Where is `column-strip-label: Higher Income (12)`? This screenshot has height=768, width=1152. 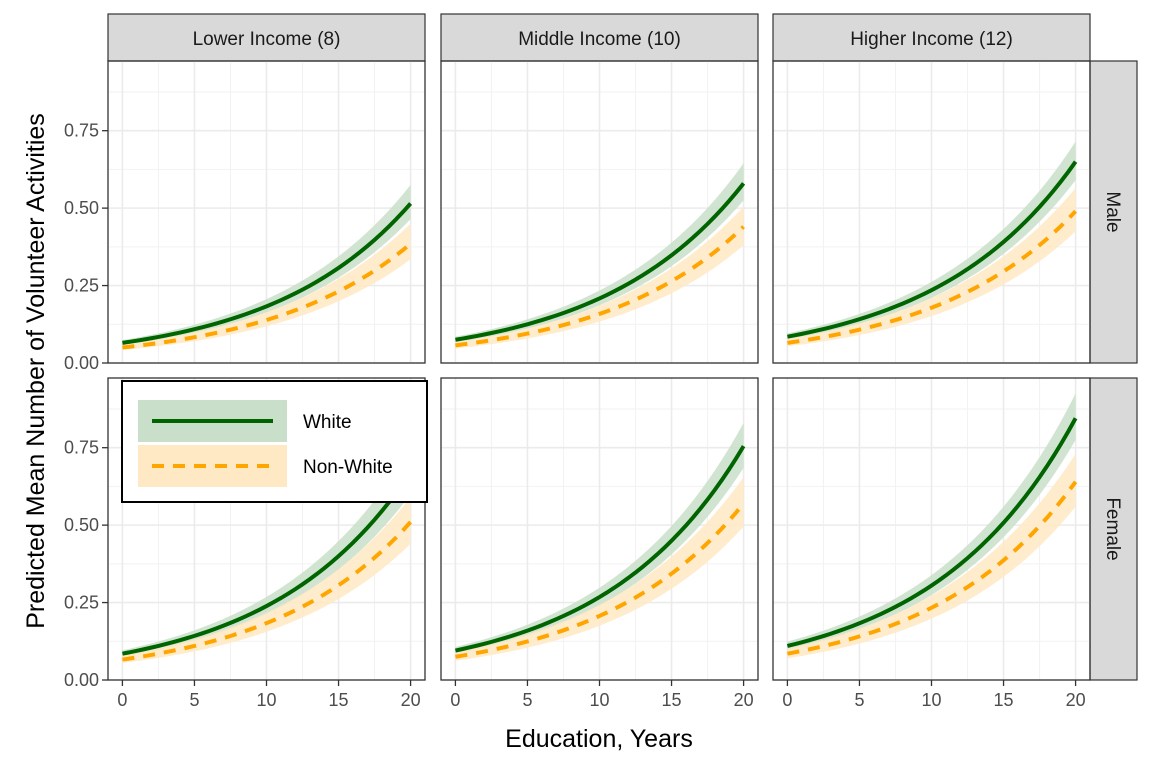 column-strip-label: Higher Income (12) is located at coordinates (931, 39).